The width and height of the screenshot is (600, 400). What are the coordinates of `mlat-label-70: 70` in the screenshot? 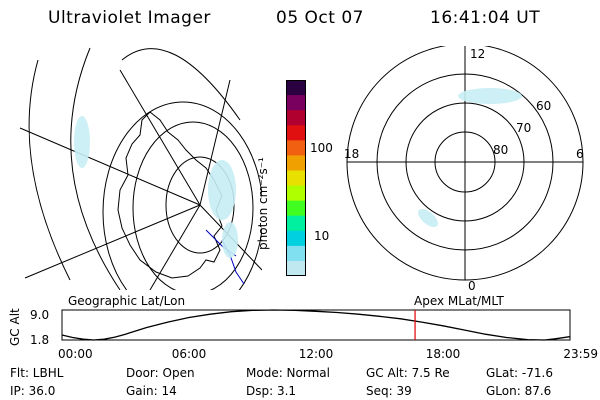 It's located at (523, 128).